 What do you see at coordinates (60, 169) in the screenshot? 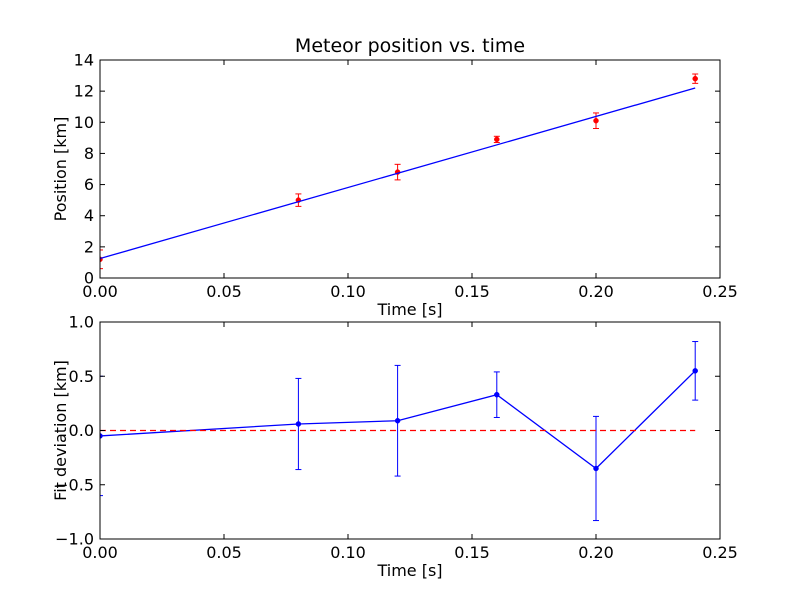
I see `top-y-axis-label: Position [km]` at bounding box center [60, 169].